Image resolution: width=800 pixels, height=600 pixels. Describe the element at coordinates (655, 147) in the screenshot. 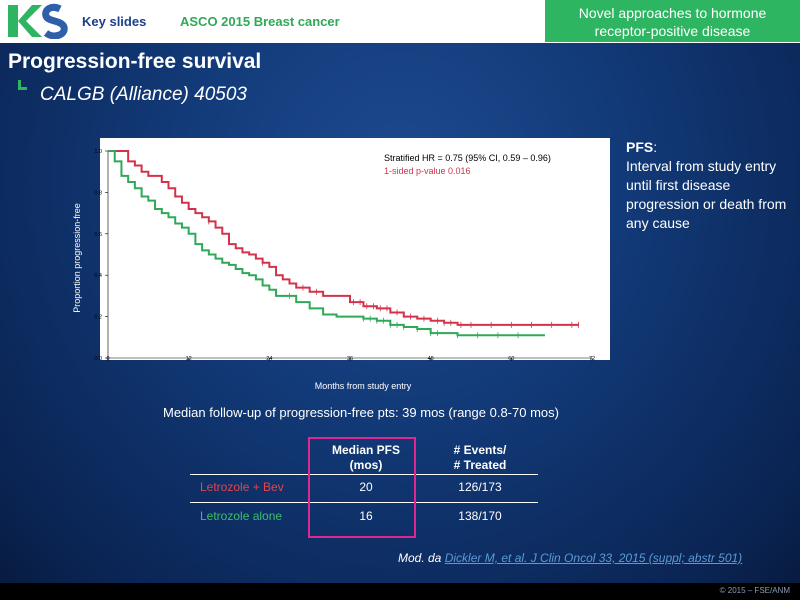

I see `pfs-colon: :` at that location.